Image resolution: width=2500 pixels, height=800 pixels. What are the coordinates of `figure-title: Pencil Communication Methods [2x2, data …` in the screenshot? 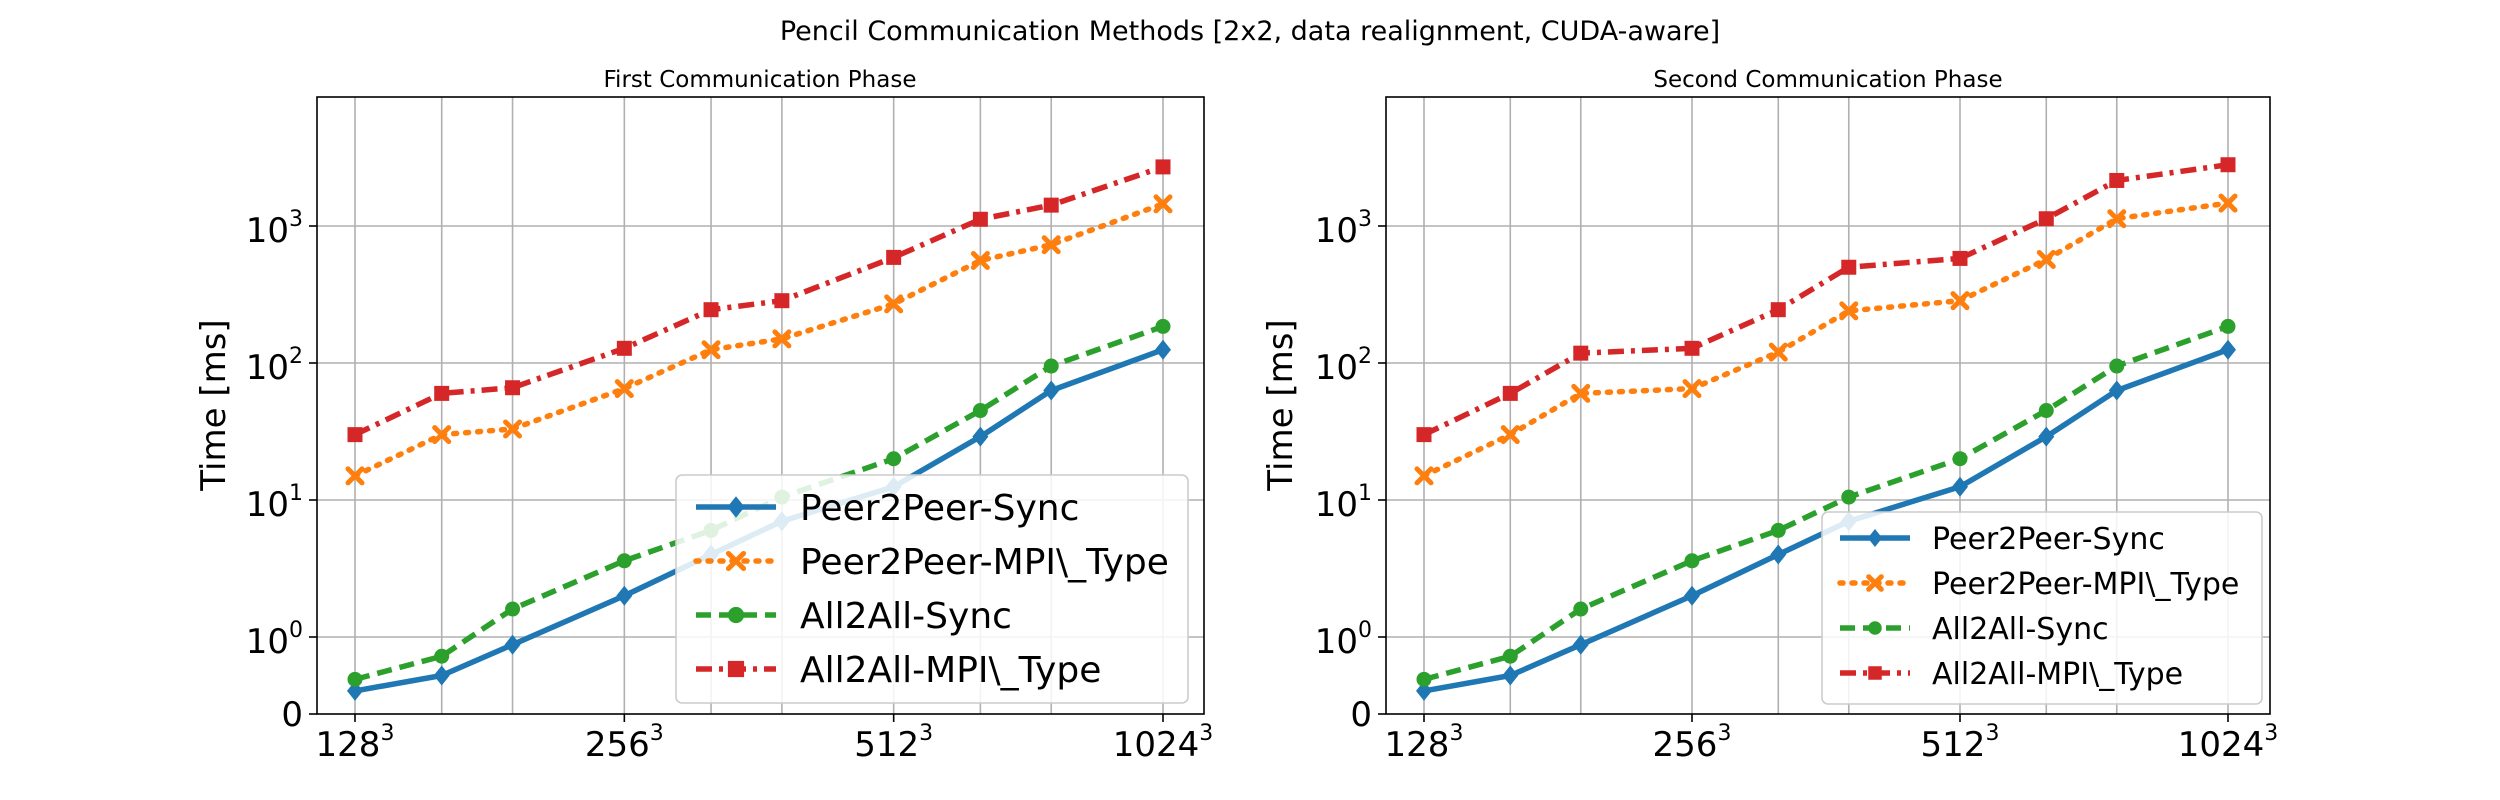 It's located at (1250, 31).